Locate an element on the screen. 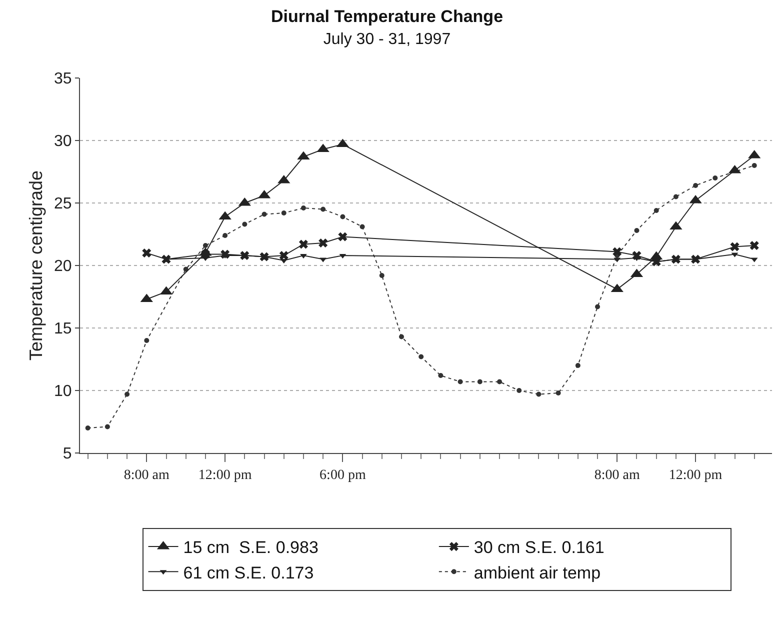  y-tick-label: 20 is located at coordinates (63, 267).